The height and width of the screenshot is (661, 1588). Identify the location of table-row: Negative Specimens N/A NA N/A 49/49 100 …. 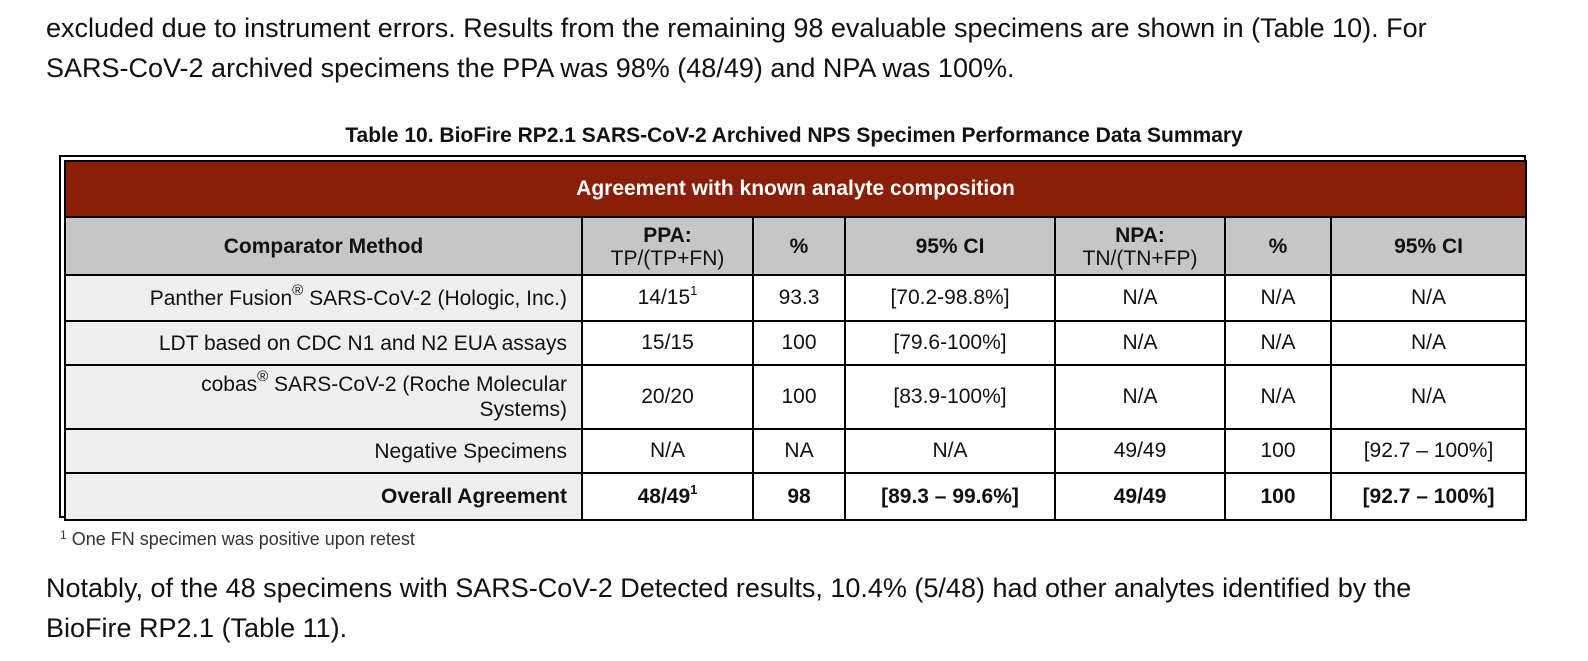
(796, 451).